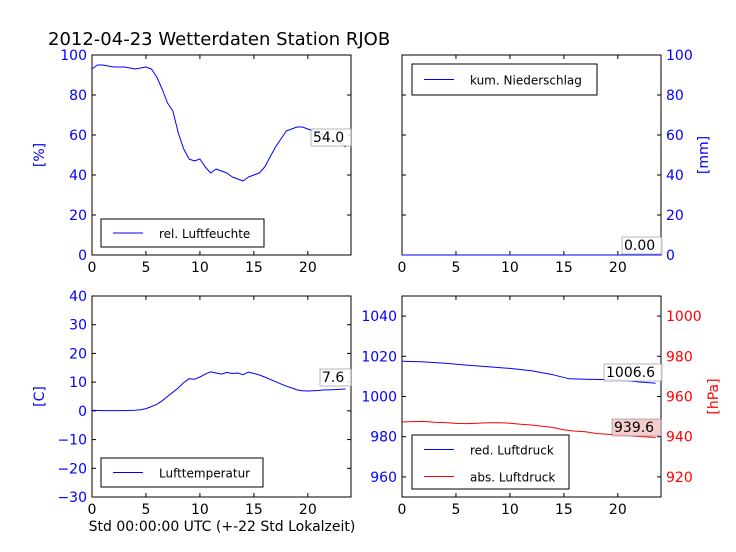 The height and width of the screenshot is (552, 736). I want to click on legend-entry: rel. Luftfeuchte, so click(204, 234).